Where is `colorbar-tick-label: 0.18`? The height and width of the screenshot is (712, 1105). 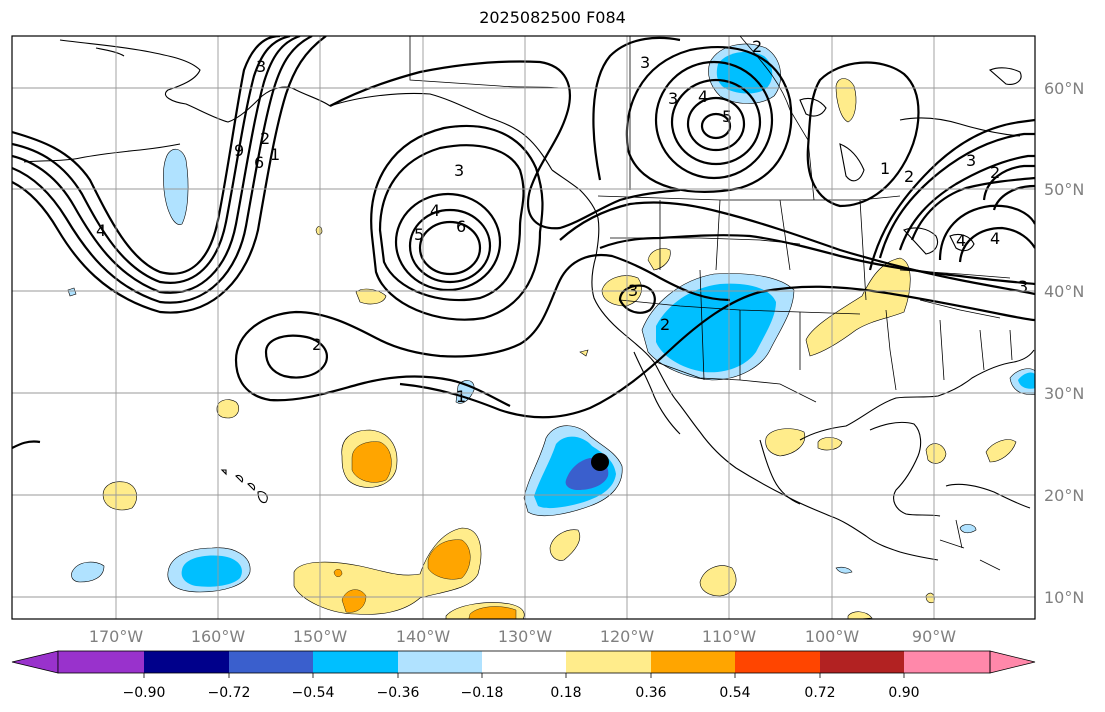
colorbar-tick-label: 0.18 is located at coordinates (565, 693).